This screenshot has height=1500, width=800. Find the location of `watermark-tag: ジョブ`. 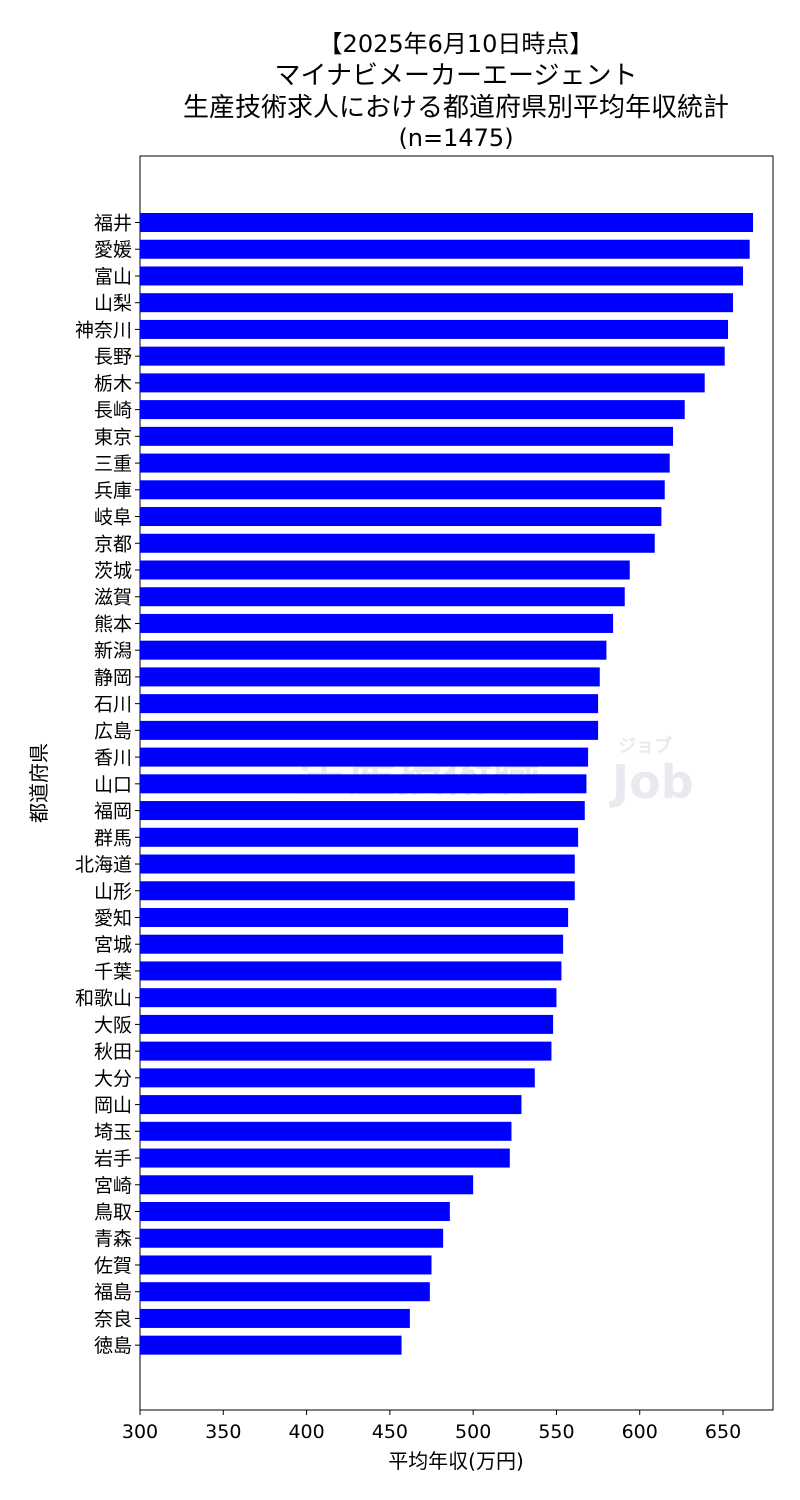

watermark-tag: ジョブ is located at coordinates (645, 746).